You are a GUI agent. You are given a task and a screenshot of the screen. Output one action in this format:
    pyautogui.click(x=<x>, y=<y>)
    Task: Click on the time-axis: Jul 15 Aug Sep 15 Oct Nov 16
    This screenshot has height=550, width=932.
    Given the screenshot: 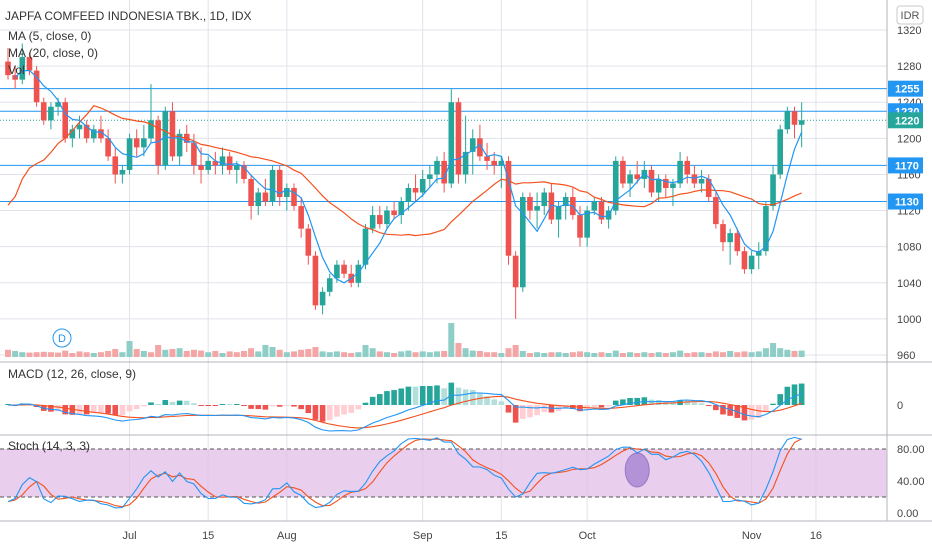 What is the action you would take?
    pyautogui.click(x=473, y=536)
    